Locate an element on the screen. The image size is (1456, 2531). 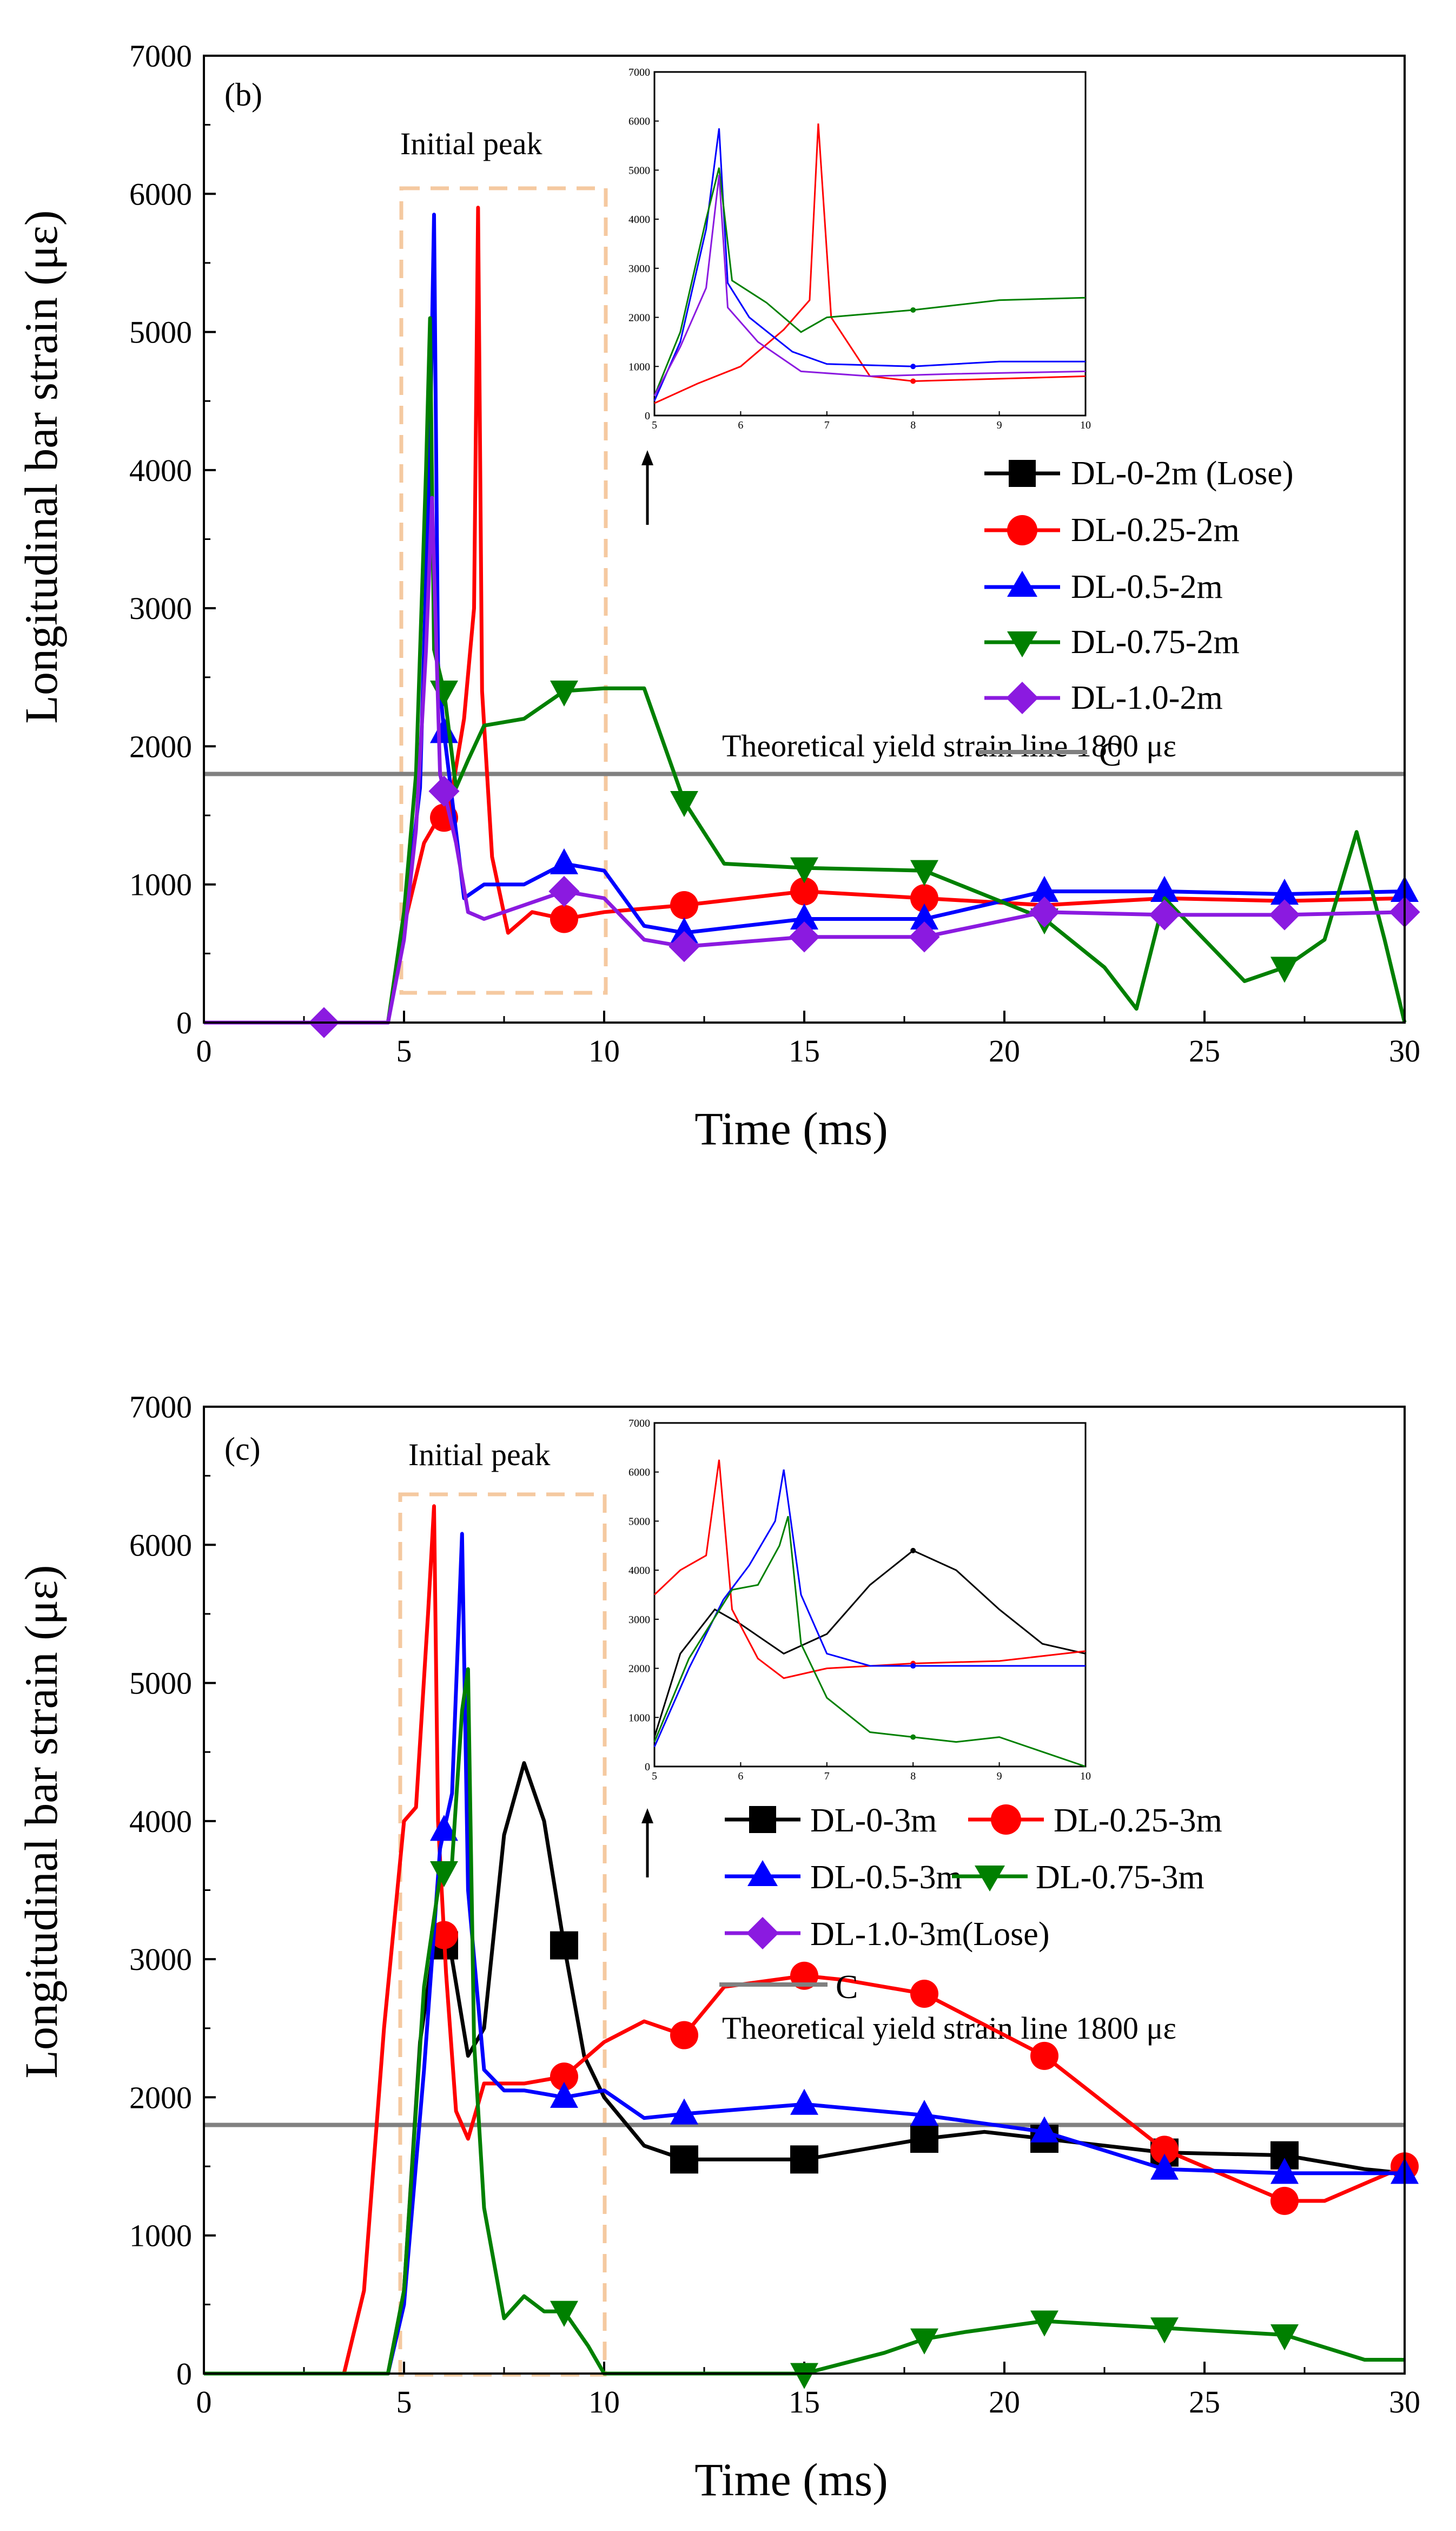
b-inset-point-dl-0.75 is located at coordinates (913, 310).